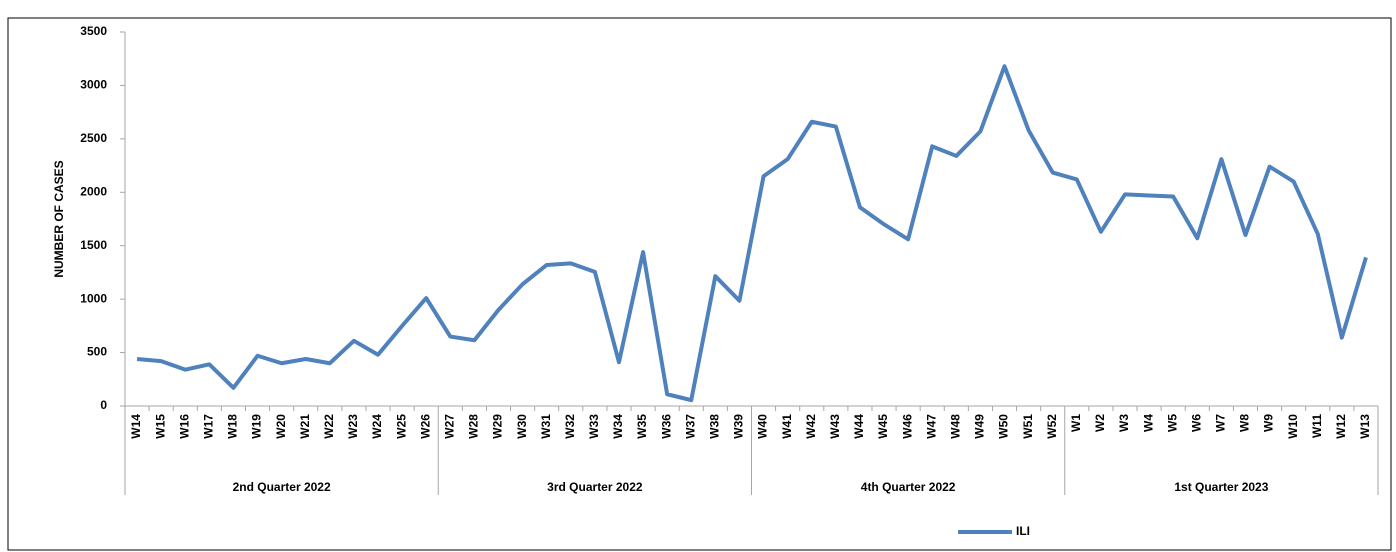 The height and width of the screenshot is (552, 1396). Describe the element at coordinates (980, 426) in the screenshot. I see `x-tick-label: W49` at that location.